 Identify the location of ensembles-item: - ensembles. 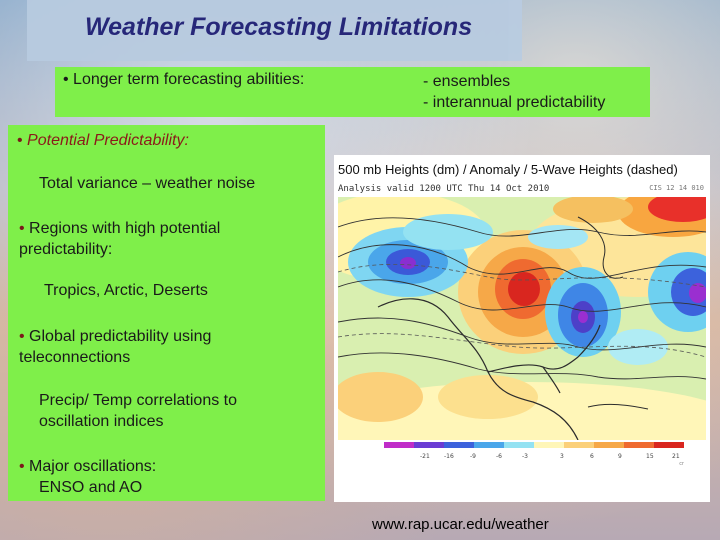
(467, 81).